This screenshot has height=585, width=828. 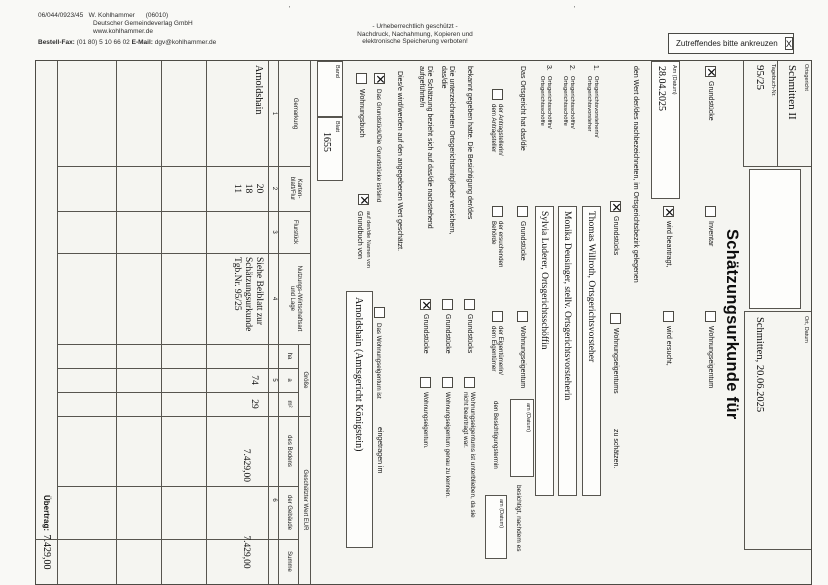 I want to click on checkbox-versichern-wohnungseigentum, so click(x=447, y=382).